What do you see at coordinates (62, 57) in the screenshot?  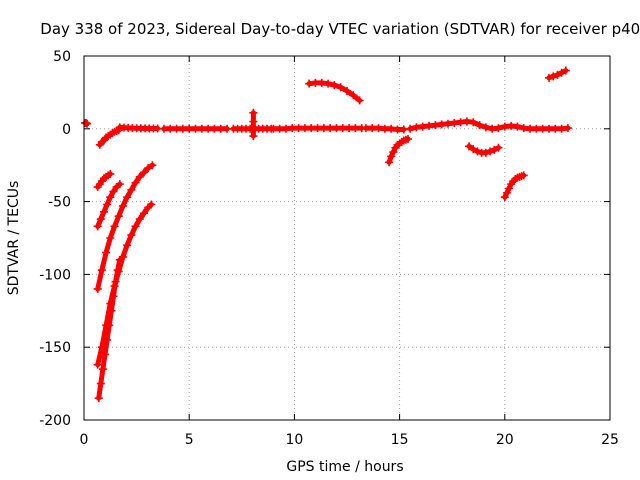 I see `y-tick-label: 50` at bounding box center [62, 57].